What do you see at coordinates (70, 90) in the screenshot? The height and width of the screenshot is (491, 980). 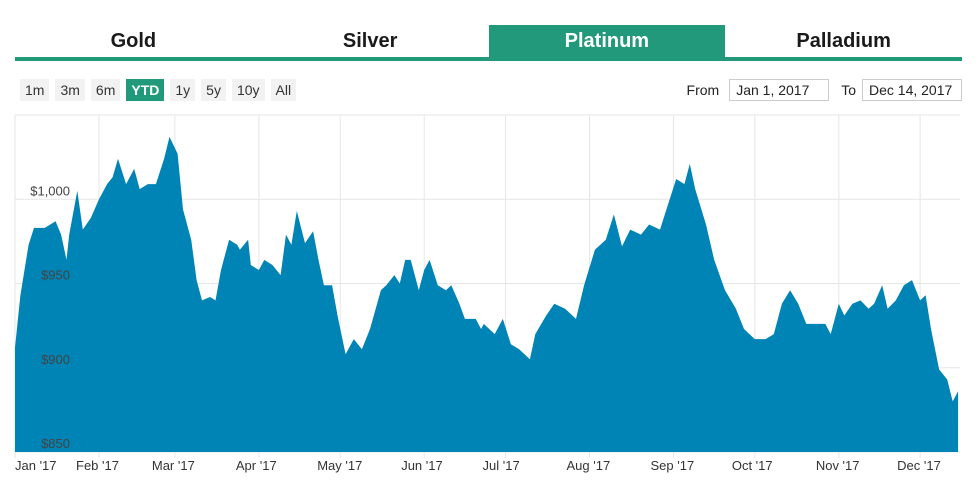 I see `range-3m-button: 3m` at bounding box center [70, 90].